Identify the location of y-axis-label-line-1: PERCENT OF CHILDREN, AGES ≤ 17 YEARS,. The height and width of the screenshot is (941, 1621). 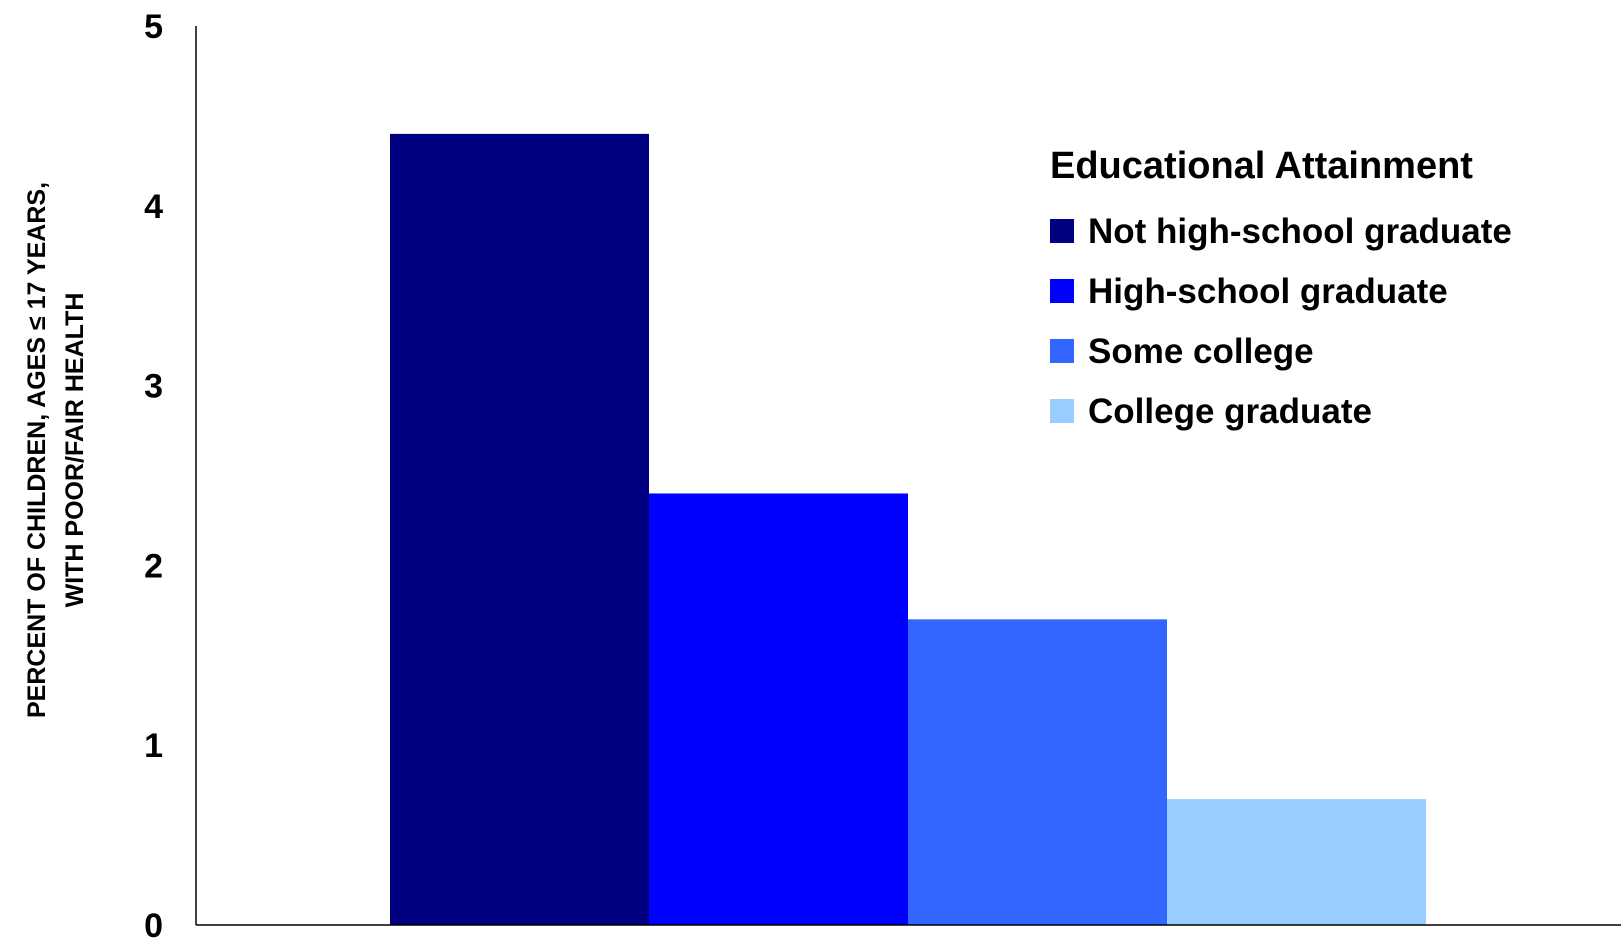
(37, 450).